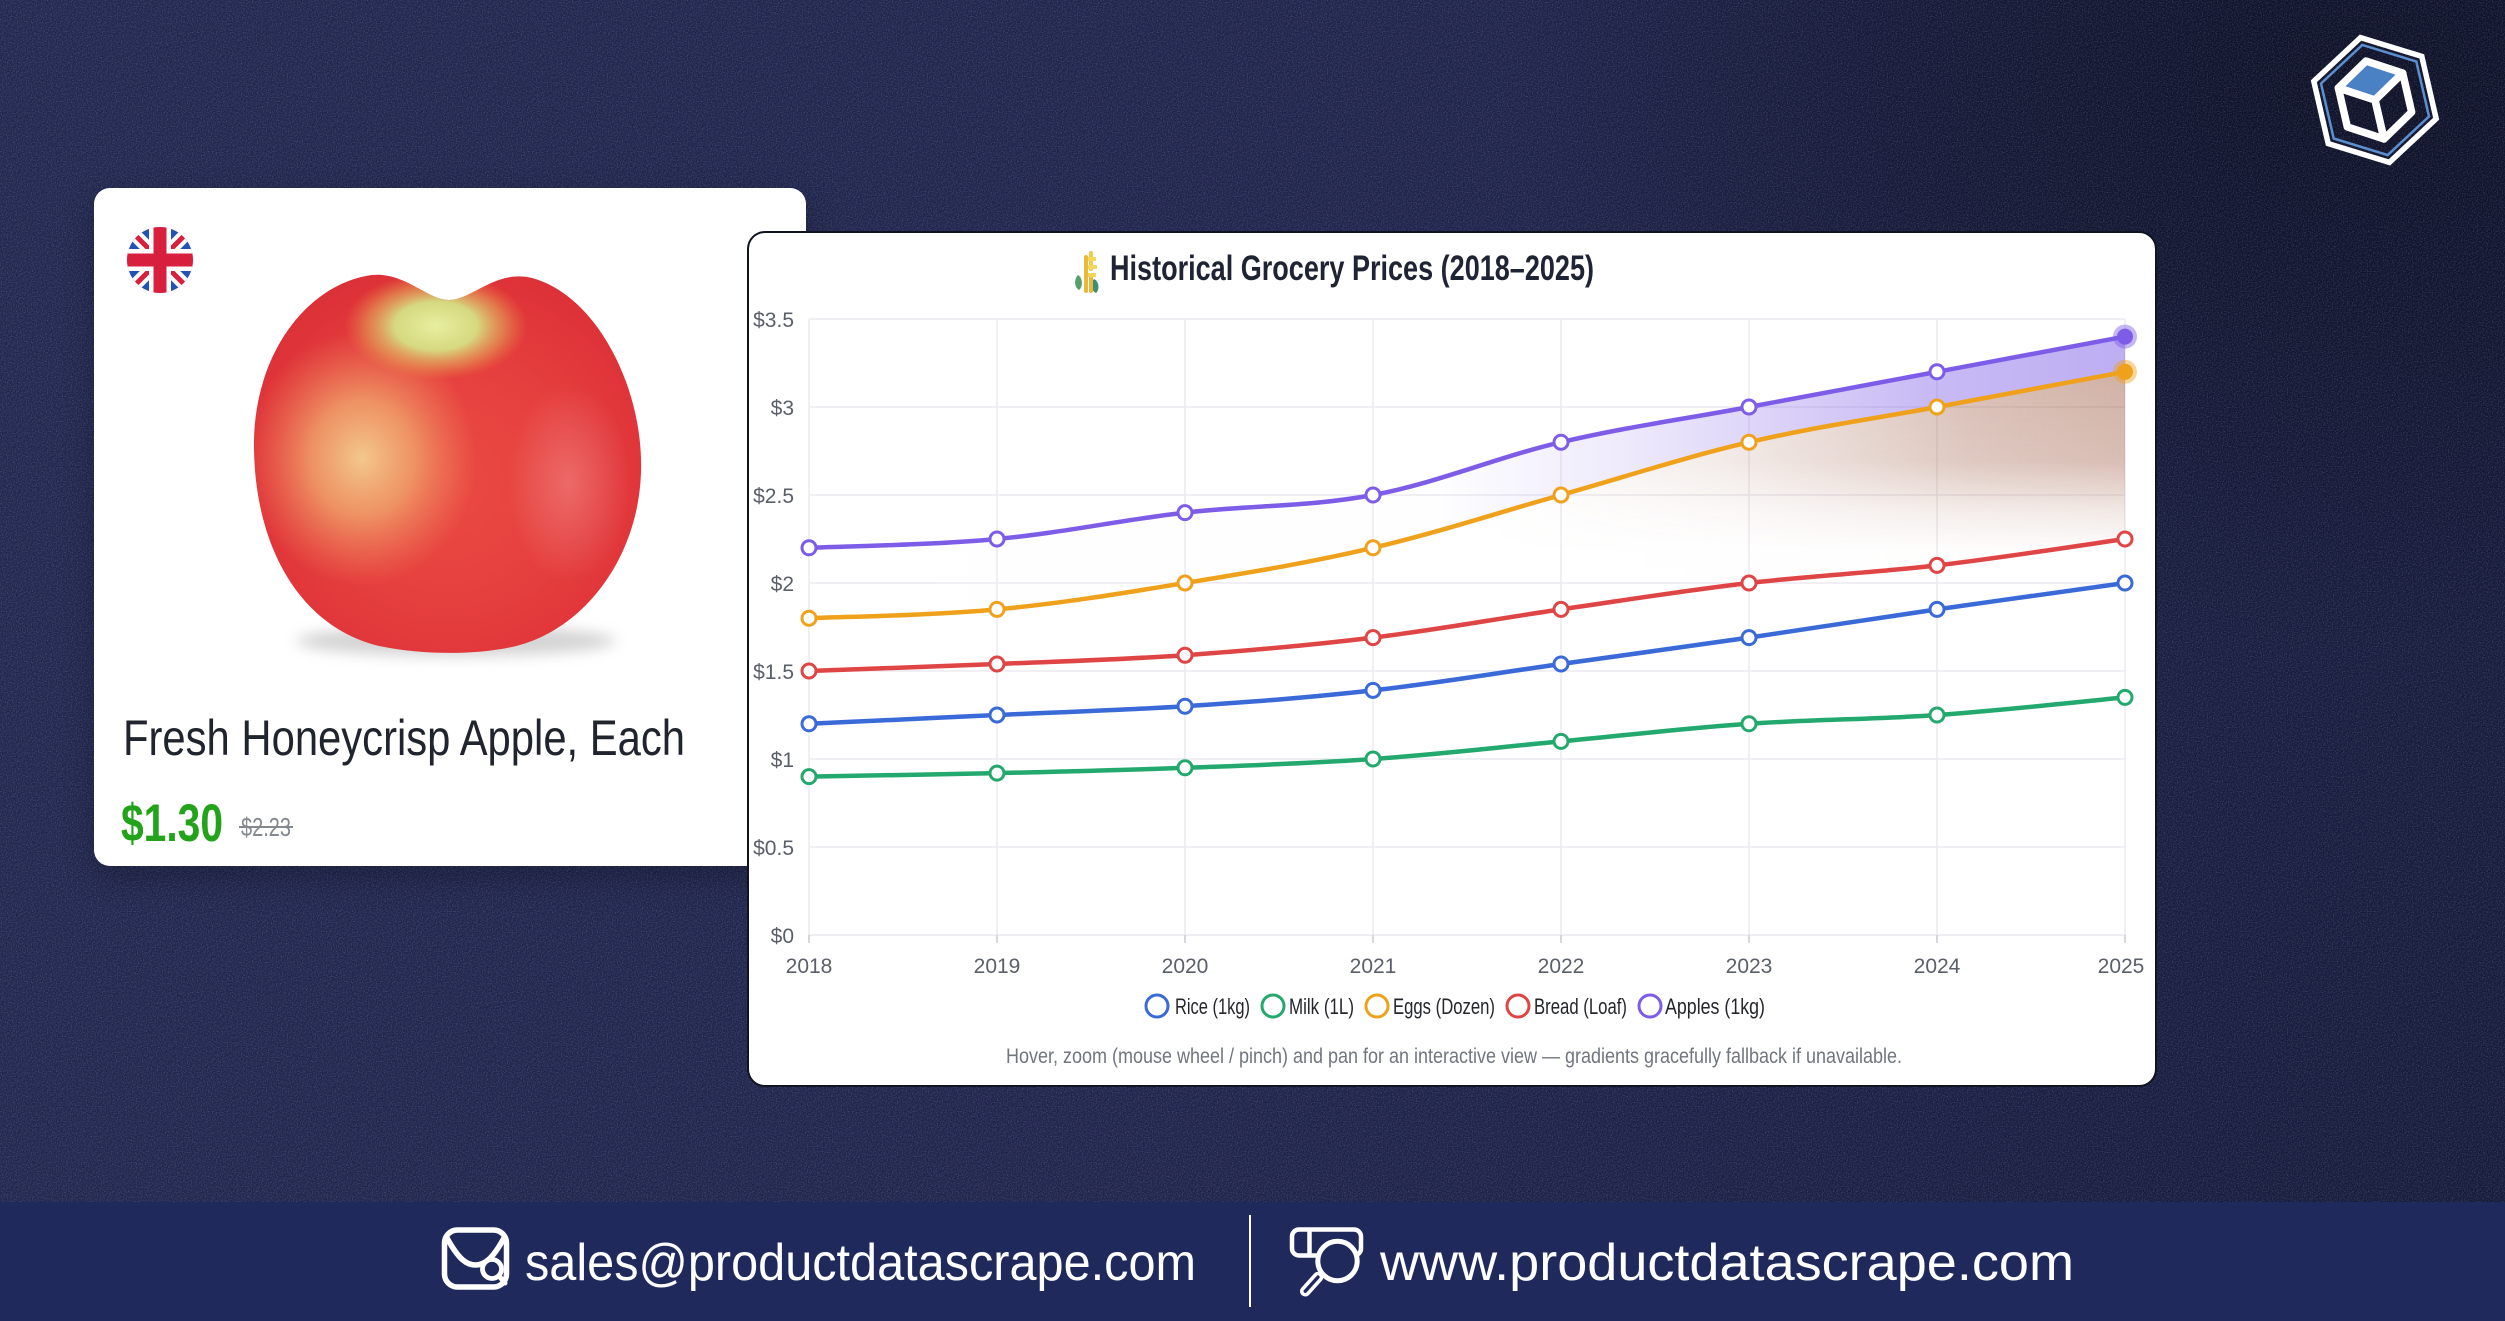 The width and height of the screenshot is (2505, 1321). I want to click on svg-text: Eggs (Dozen), so click(1444, 1006).